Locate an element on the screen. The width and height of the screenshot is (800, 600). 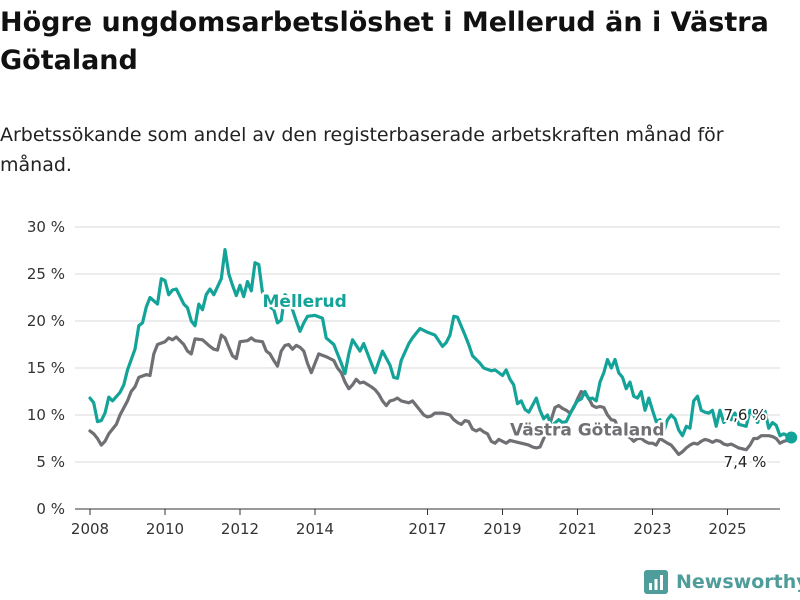
x-axis: 2008 2010 2012 2014 2017 2019 2021 2023 2025 is located at coordinates (425, 523).